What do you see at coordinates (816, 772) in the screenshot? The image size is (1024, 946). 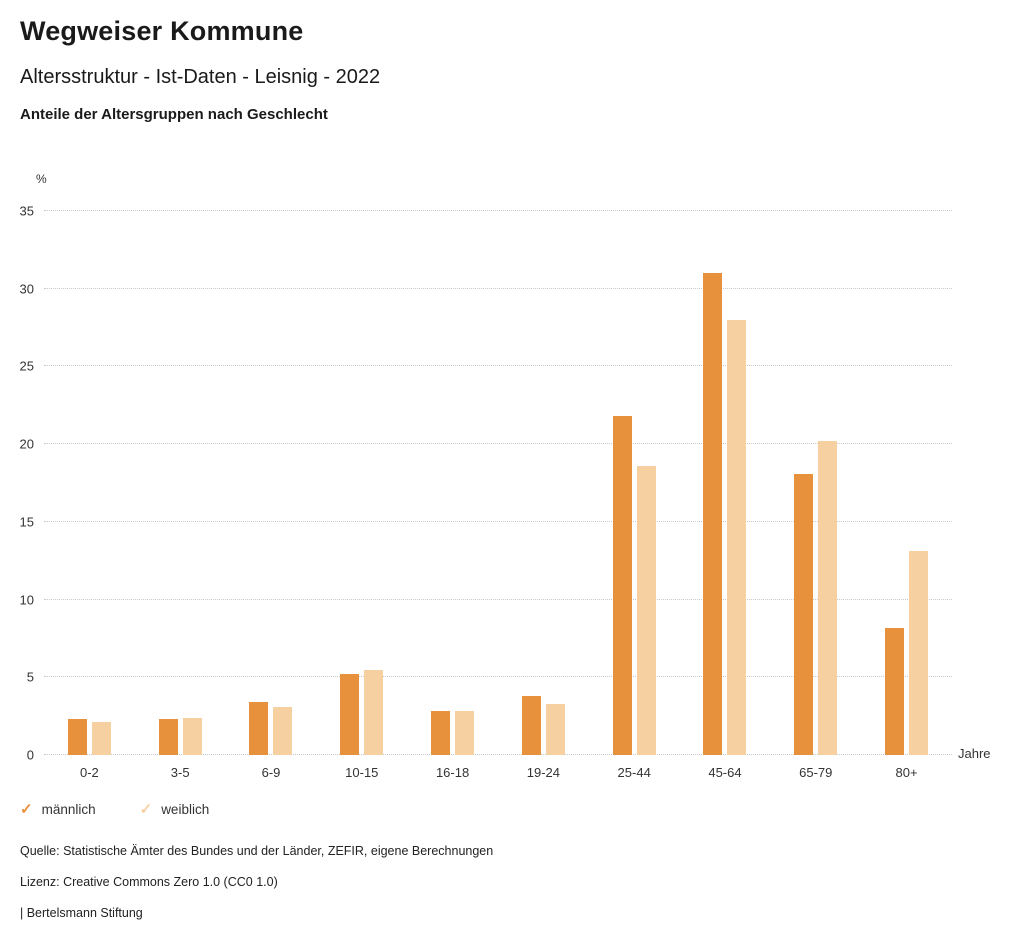 I see `x-tick-label-65-79: 65-79` at bounding box center [816, 772].